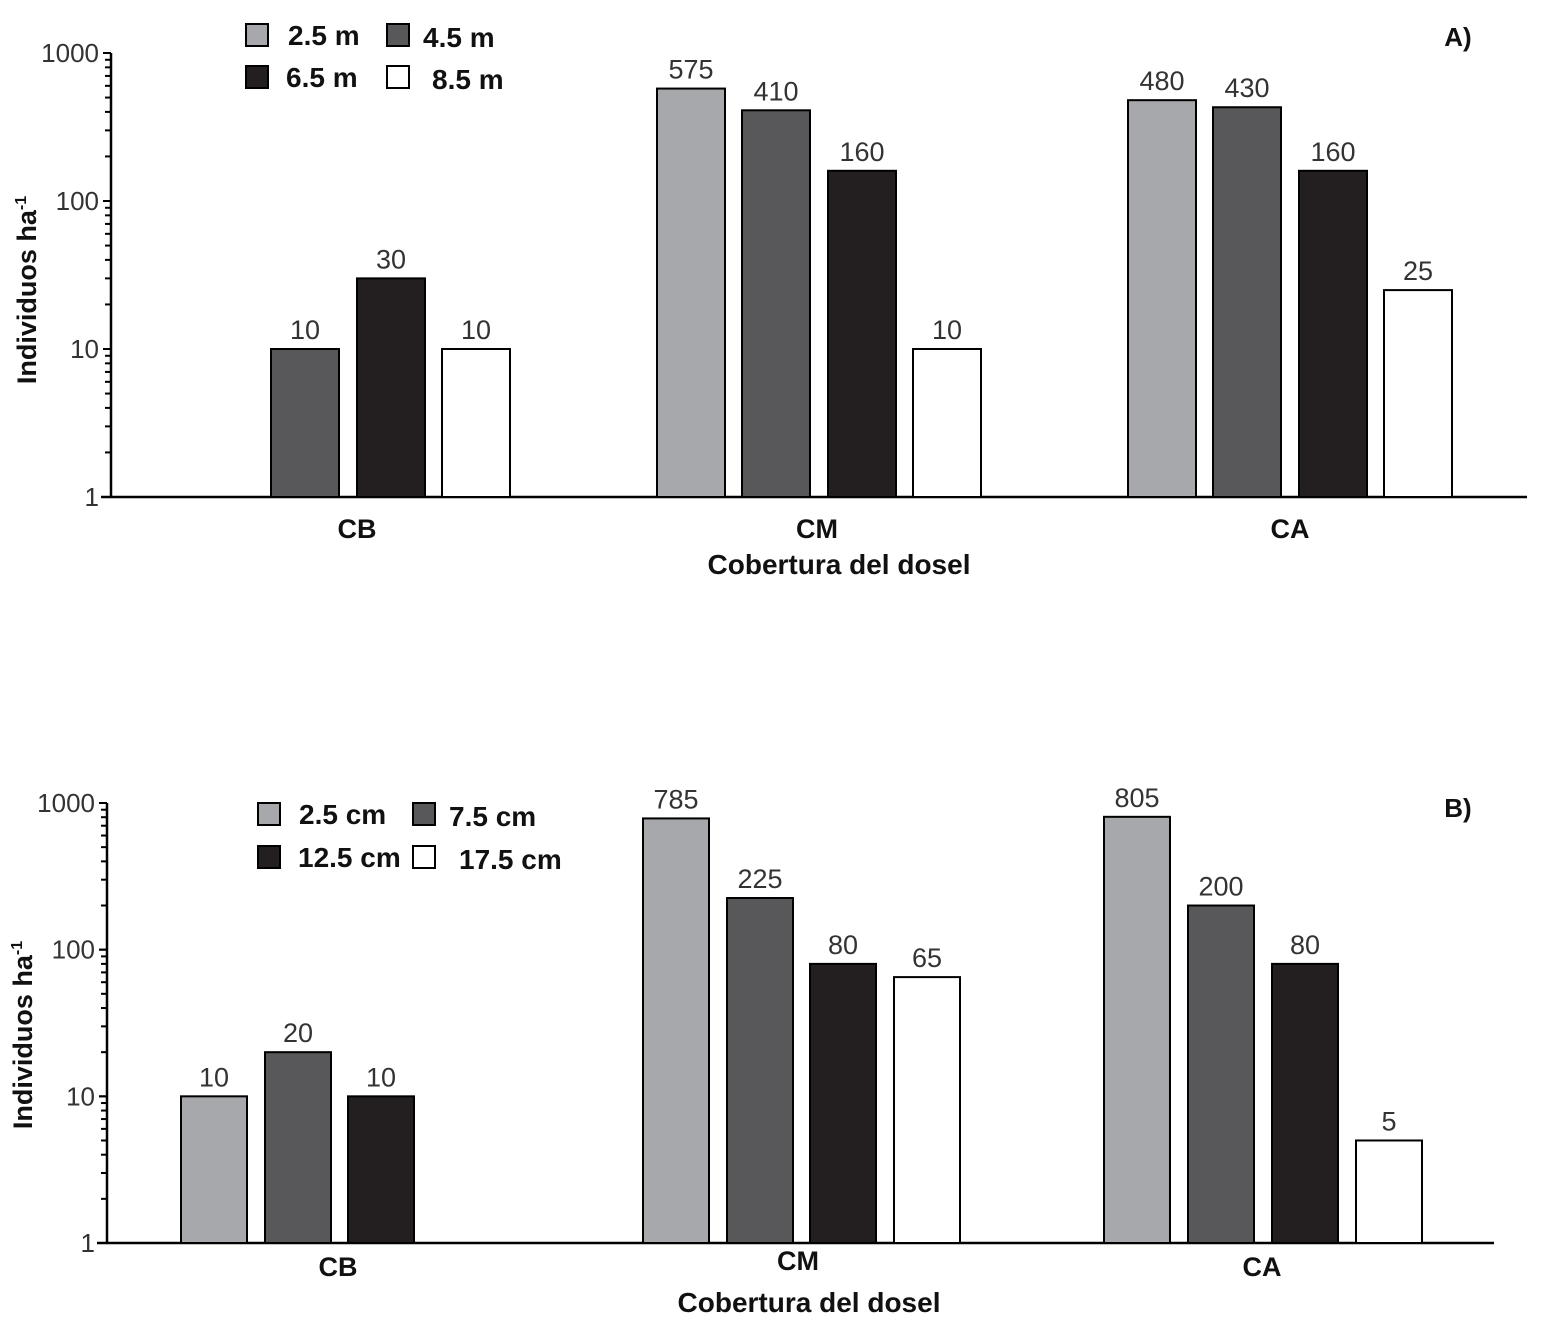 The width and height of the screenshot is (1555, 1332). I want to click on data-label: 65, so click(927, 958).